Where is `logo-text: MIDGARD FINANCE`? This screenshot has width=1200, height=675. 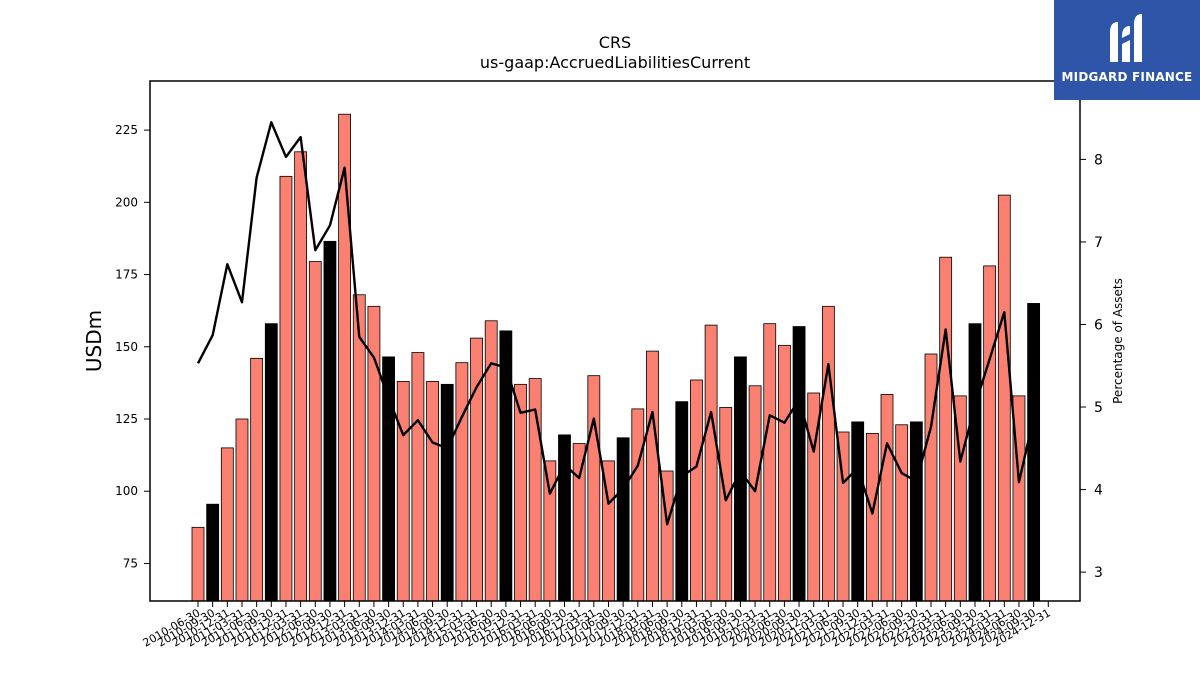
logo-text: MIDGARD FINANCE is located at coordinates (1127, 77).